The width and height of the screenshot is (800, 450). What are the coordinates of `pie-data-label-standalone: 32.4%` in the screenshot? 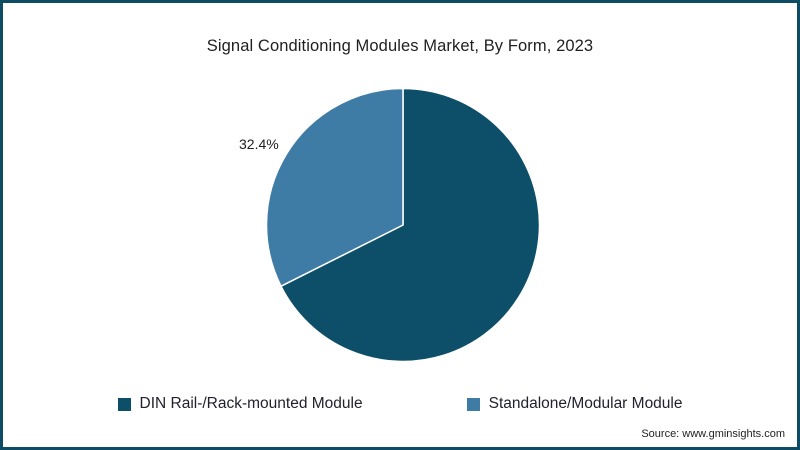 It's located at (259, 144).